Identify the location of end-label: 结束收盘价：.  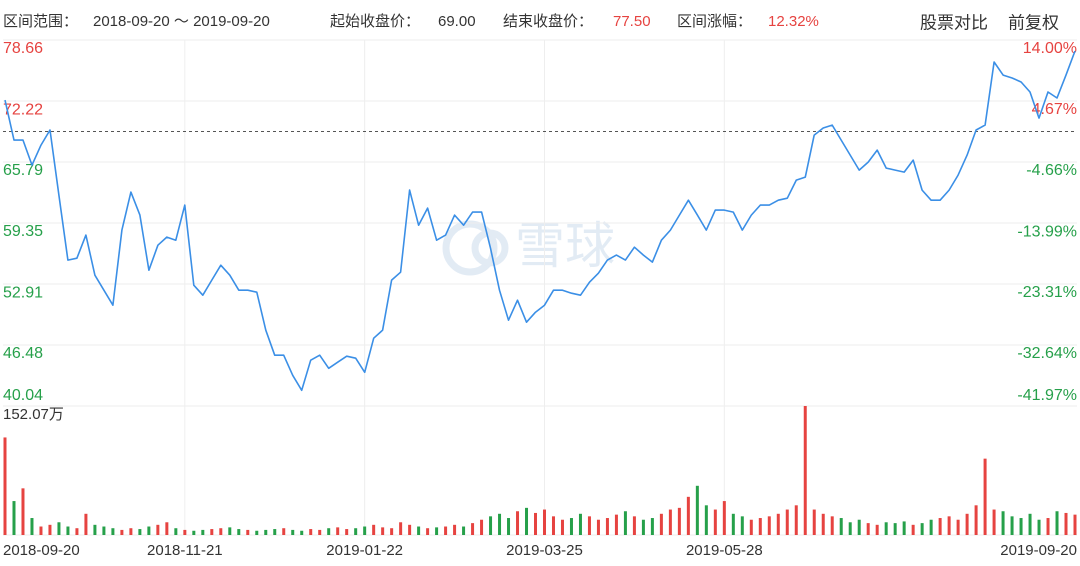
(548, 21).